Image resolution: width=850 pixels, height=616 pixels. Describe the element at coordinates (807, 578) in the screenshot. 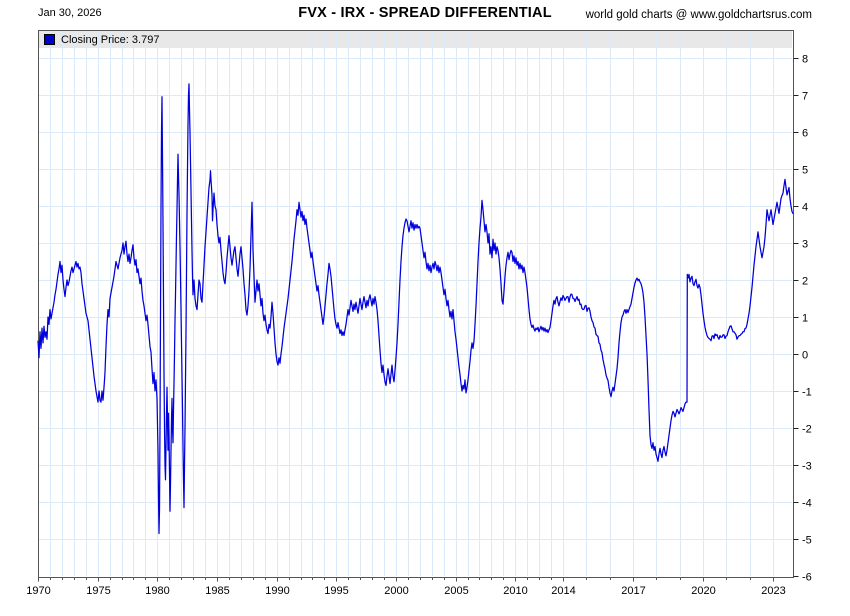

I see `y-tick-label: -6` at that location.